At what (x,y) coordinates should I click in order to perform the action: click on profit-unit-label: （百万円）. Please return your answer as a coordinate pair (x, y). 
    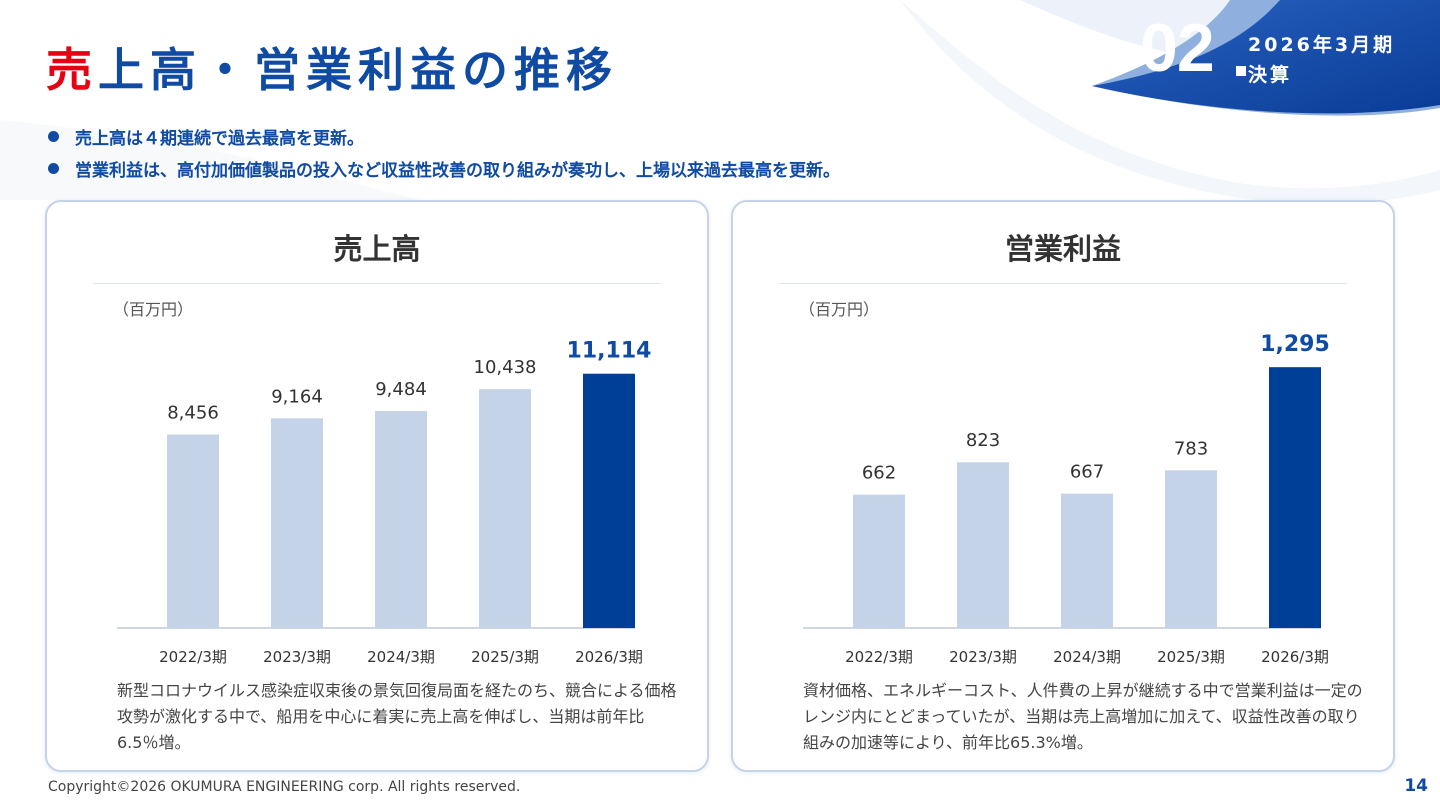
    Looking at the image, I should click on (839, 309).